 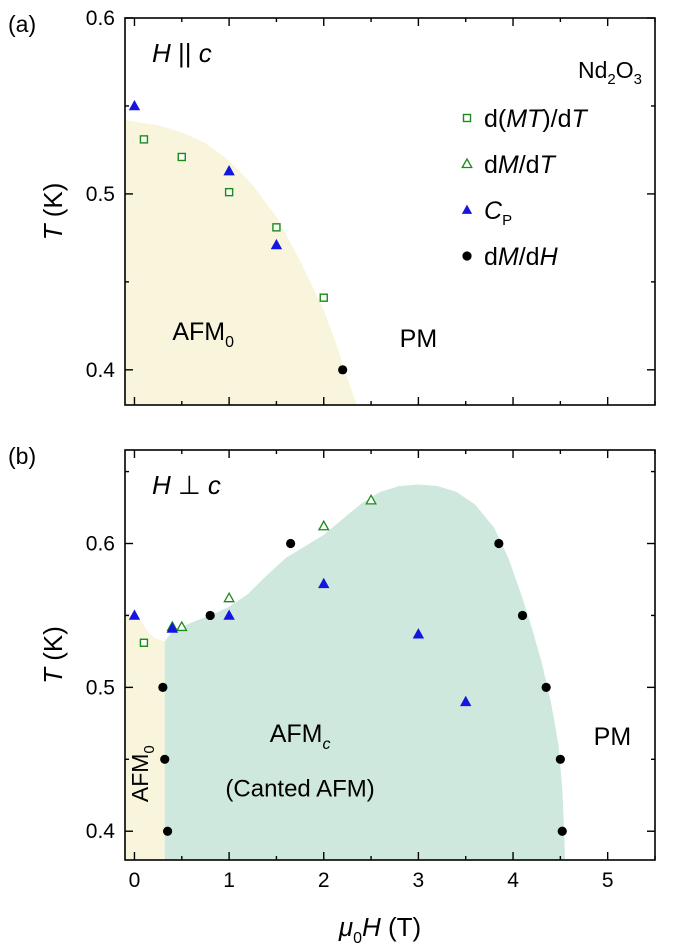 What do you see at coordinates (182, 53) in the screenshot?
I see `field-condition-label: H || c` at bounding box center [182, 53].